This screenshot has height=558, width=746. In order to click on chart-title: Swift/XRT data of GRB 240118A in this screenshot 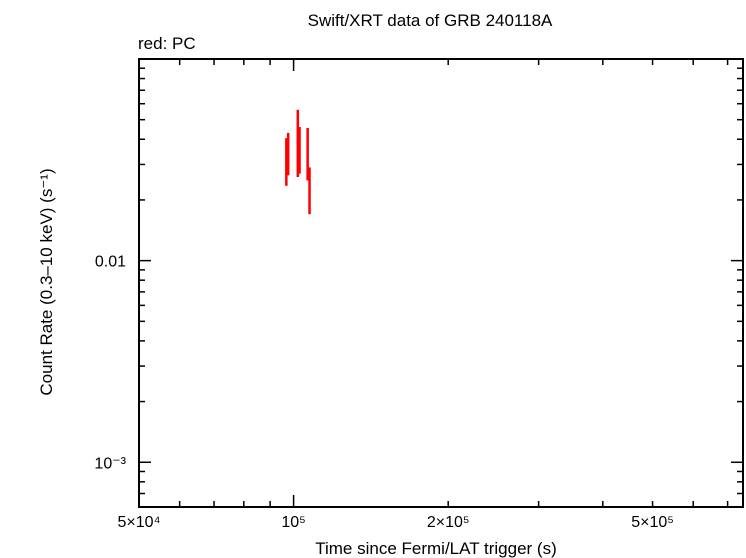, I will do `click(430, 20)`.